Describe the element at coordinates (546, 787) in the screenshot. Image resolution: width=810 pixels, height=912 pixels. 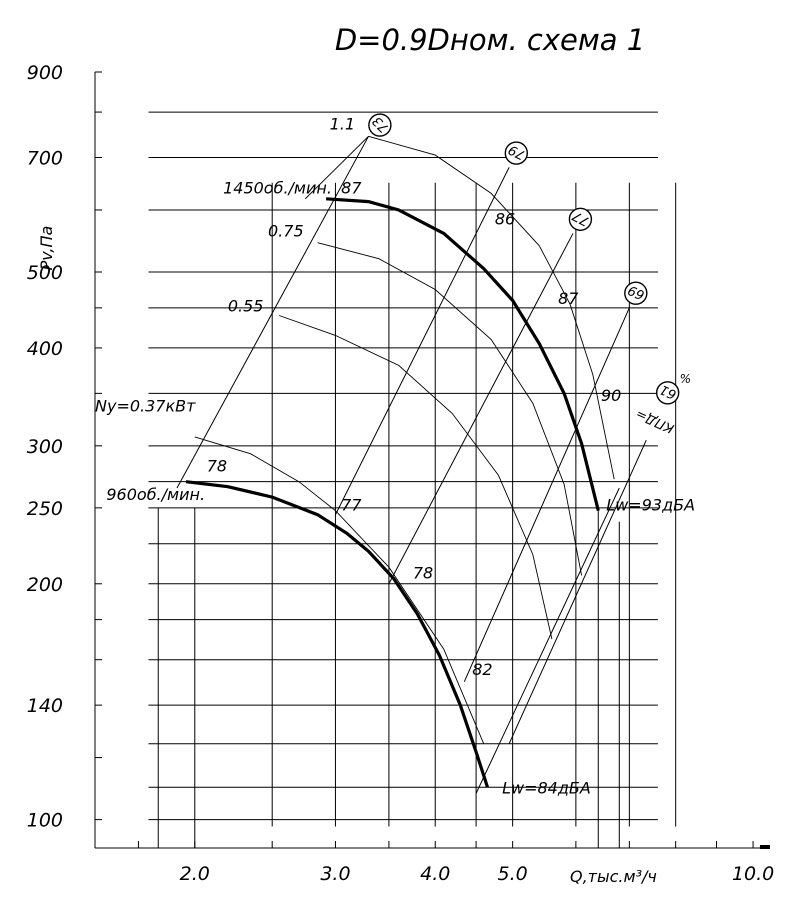
I see `curve-point-label: Lw=84дБА` at that location.